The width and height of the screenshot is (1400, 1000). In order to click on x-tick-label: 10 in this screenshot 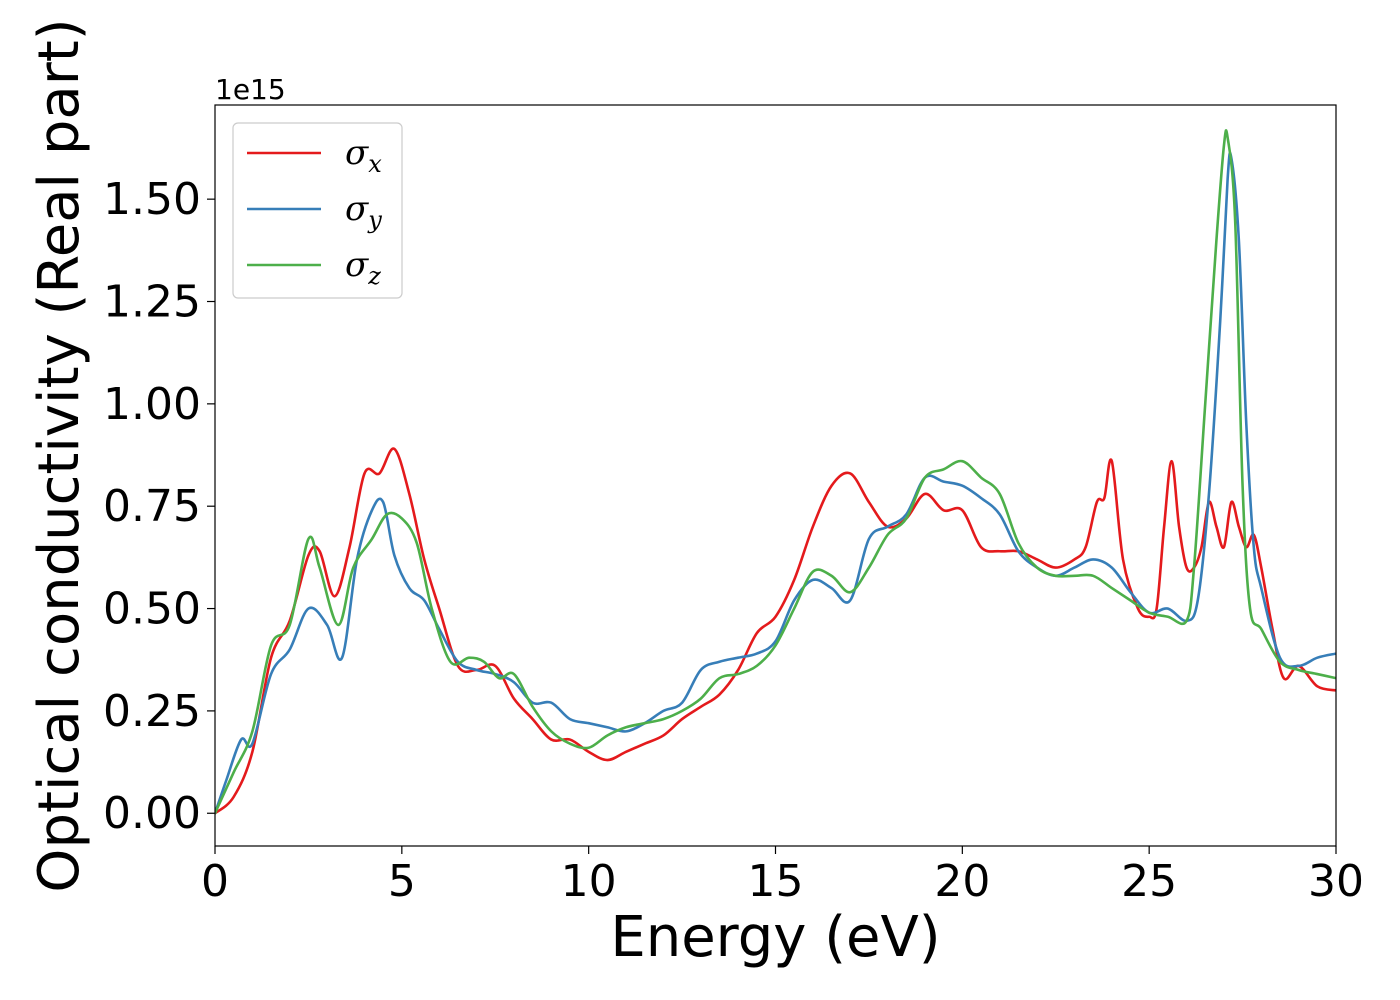, I will do `click(589, 881)`.